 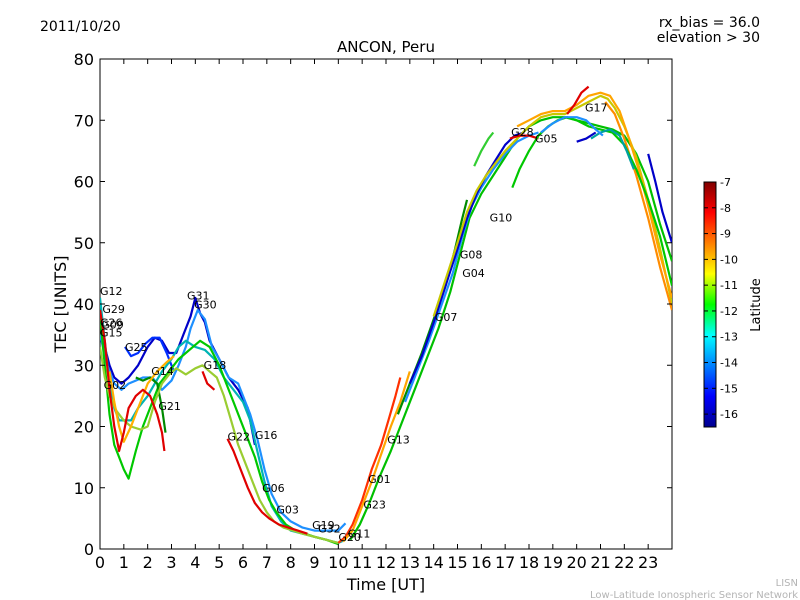 What do you see at coordinates (80, 27) in the screenshot?
I see `date-label: 2011/10/20` at bounding box center [80, 27].